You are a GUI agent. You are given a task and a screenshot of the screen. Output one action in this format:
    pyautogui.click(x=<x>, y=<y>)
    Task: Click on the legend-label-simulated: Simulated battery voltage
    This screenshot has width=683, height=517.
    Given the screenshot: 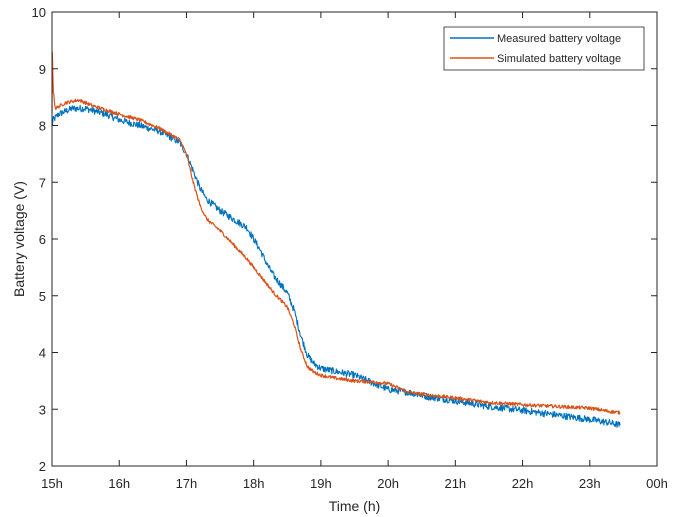 What is the action you would take?
    pyautogui.click(x=559, y=59)
    